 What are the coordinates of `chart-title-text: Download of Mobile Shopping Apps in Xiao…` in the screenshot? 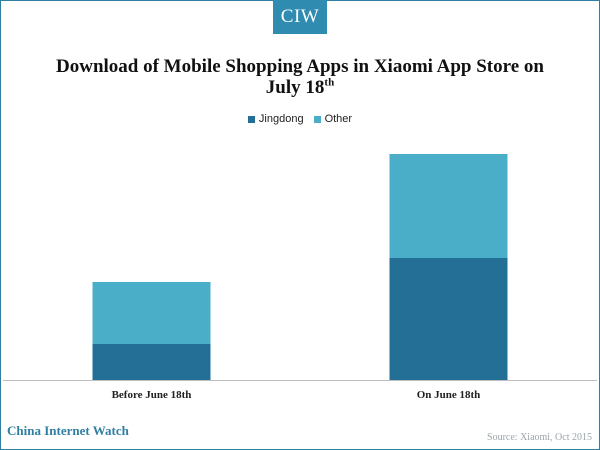 It's located at (300, 77).